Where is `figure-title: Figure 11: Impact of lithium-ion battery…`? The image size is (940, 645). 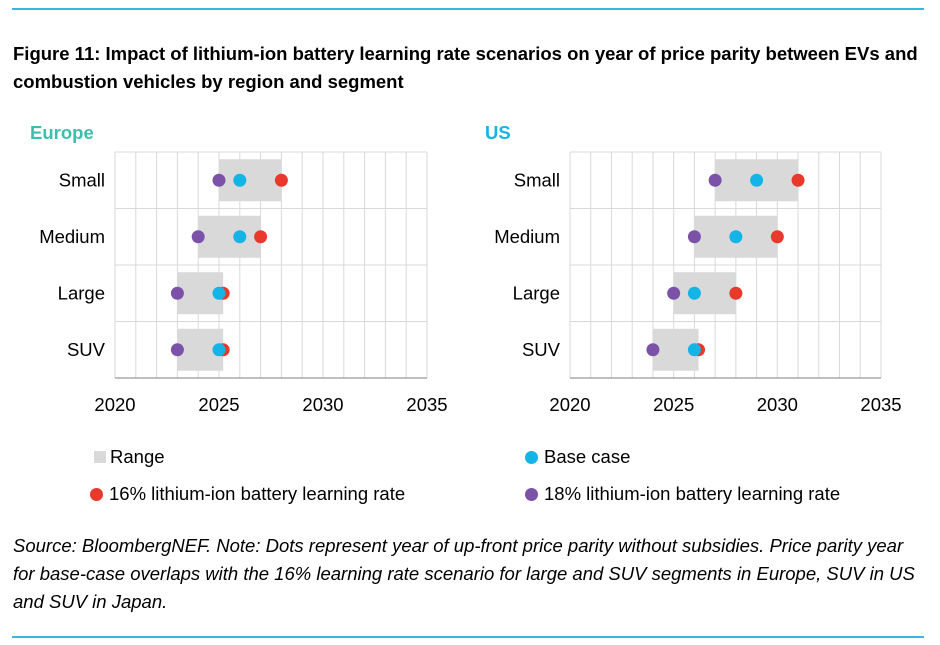 figure-title: Figure 11: Impact of lithium-ion battery… is located at coordinates (465, 67).